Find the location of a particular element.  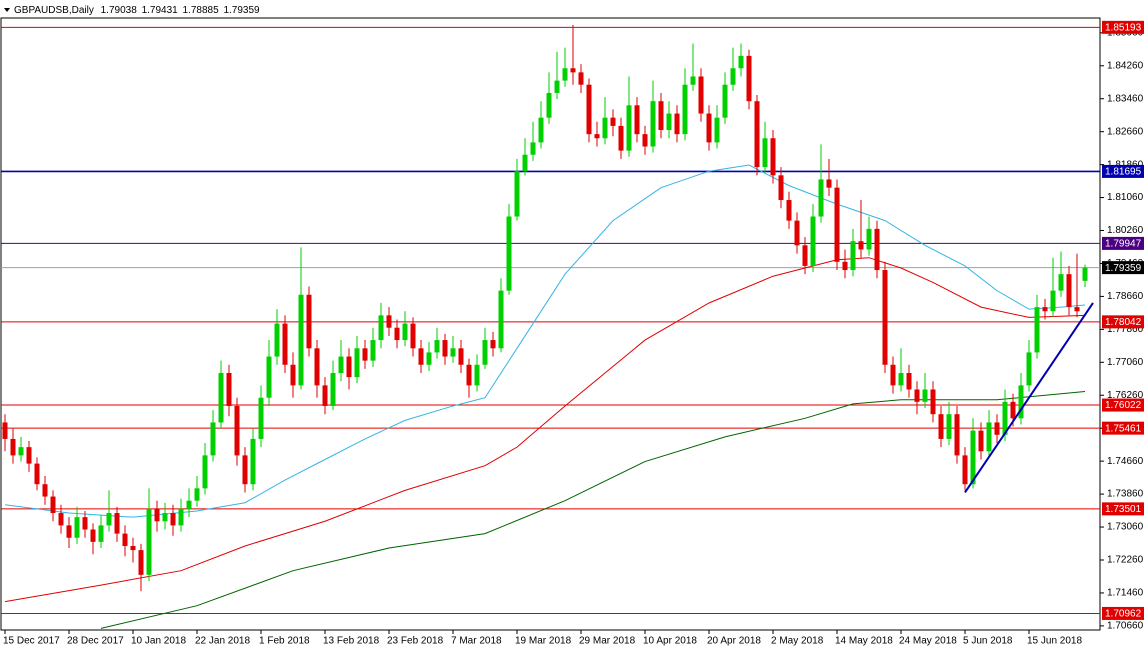

level-label: 1.73501 is located at coordinates (1123, 509).